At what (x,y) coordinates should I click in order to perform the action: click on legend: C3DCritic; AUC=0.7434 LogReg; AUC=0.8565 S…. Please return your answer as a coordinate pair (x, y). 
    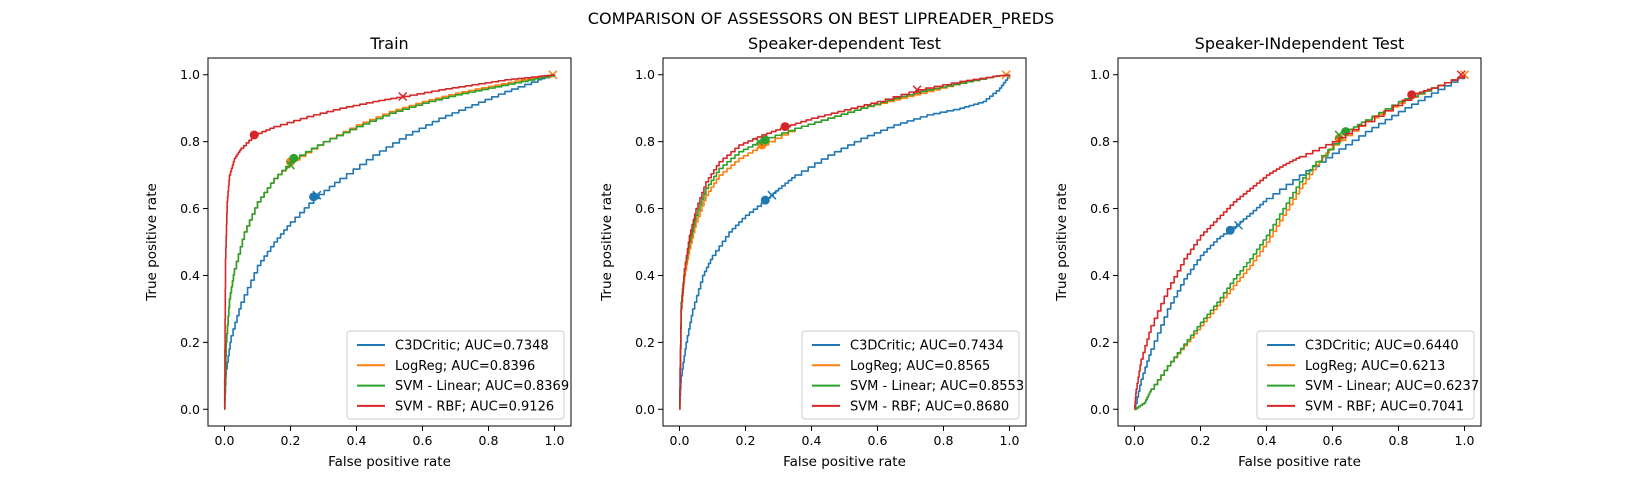
    Looking at the image, I should click on (912, 375).